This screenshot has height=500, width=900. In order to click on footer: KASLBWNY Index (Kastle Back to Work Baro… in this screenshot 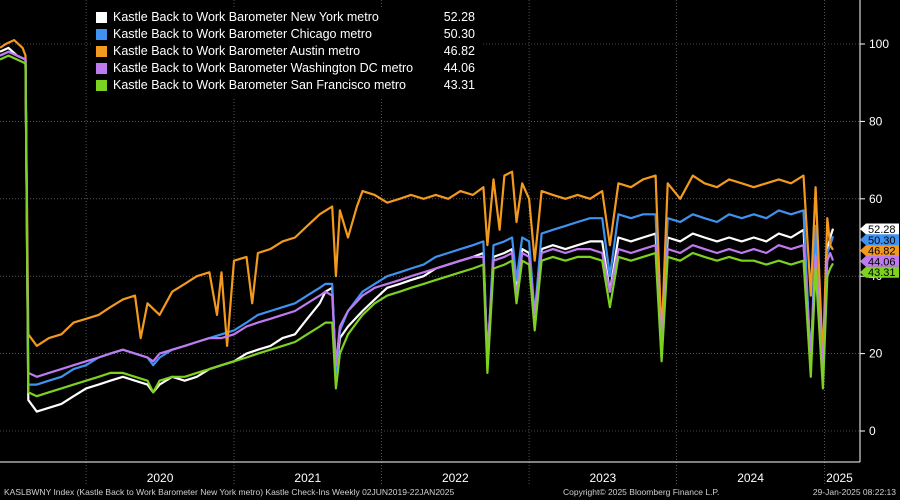, I will do `click(450, 493)`.